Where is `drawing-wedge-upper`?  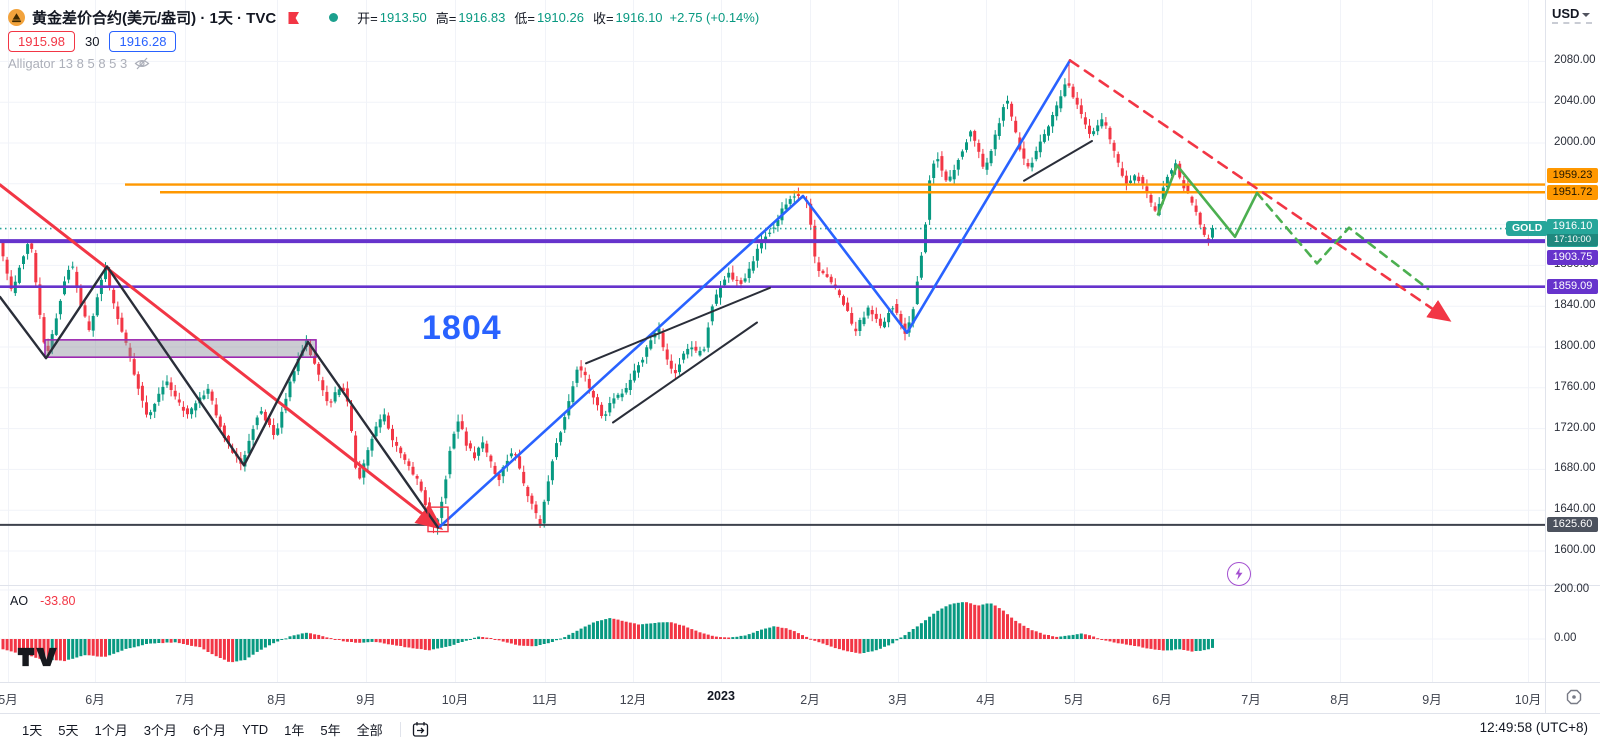 drawing-wedge-upper is located at coordinates (678, 325).